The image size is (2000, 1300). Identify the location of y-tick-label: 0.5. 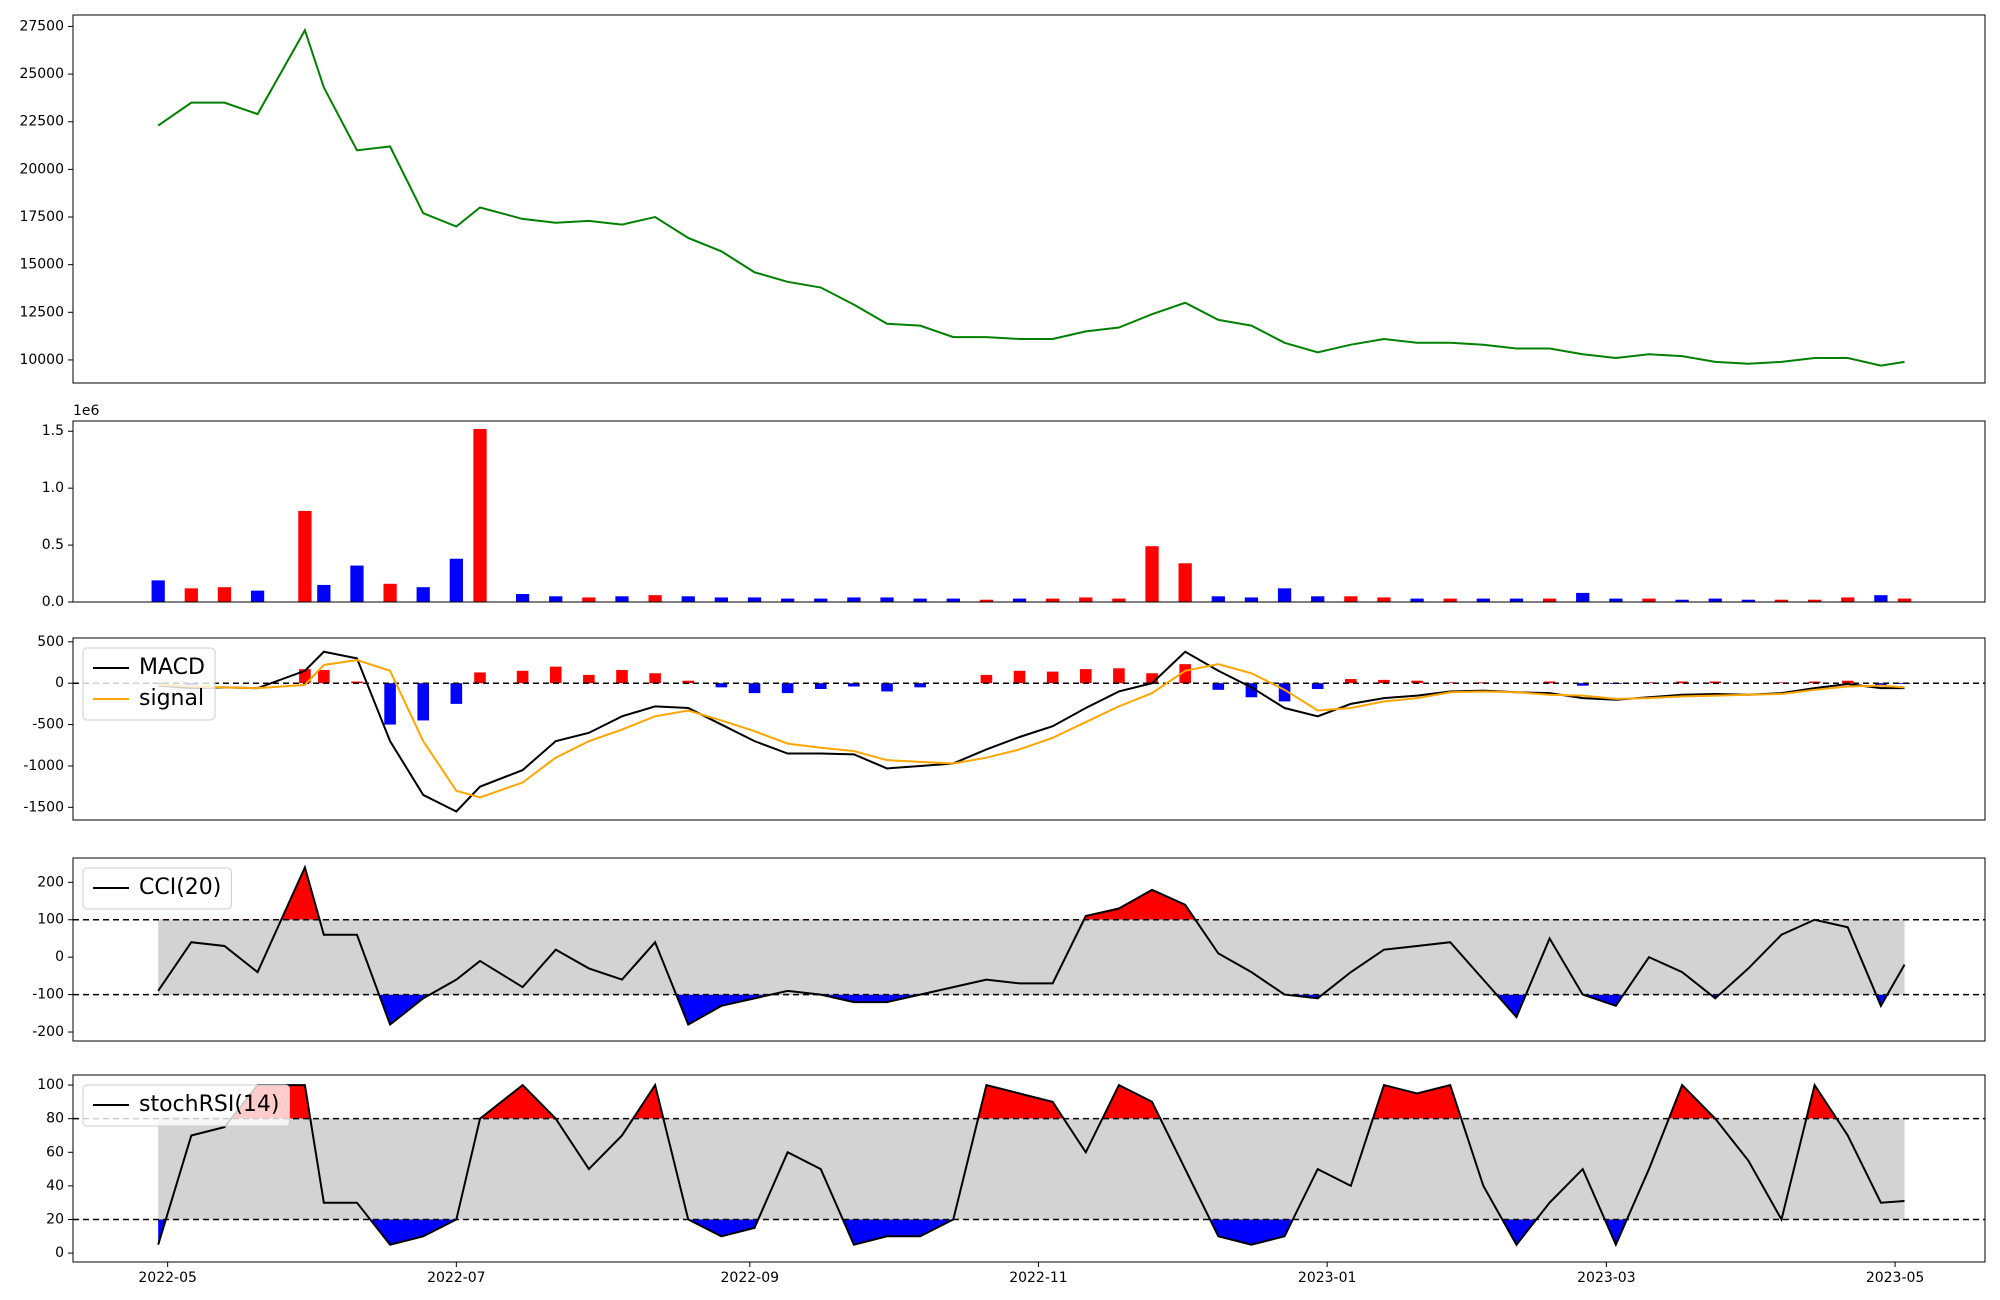
(53, 545).